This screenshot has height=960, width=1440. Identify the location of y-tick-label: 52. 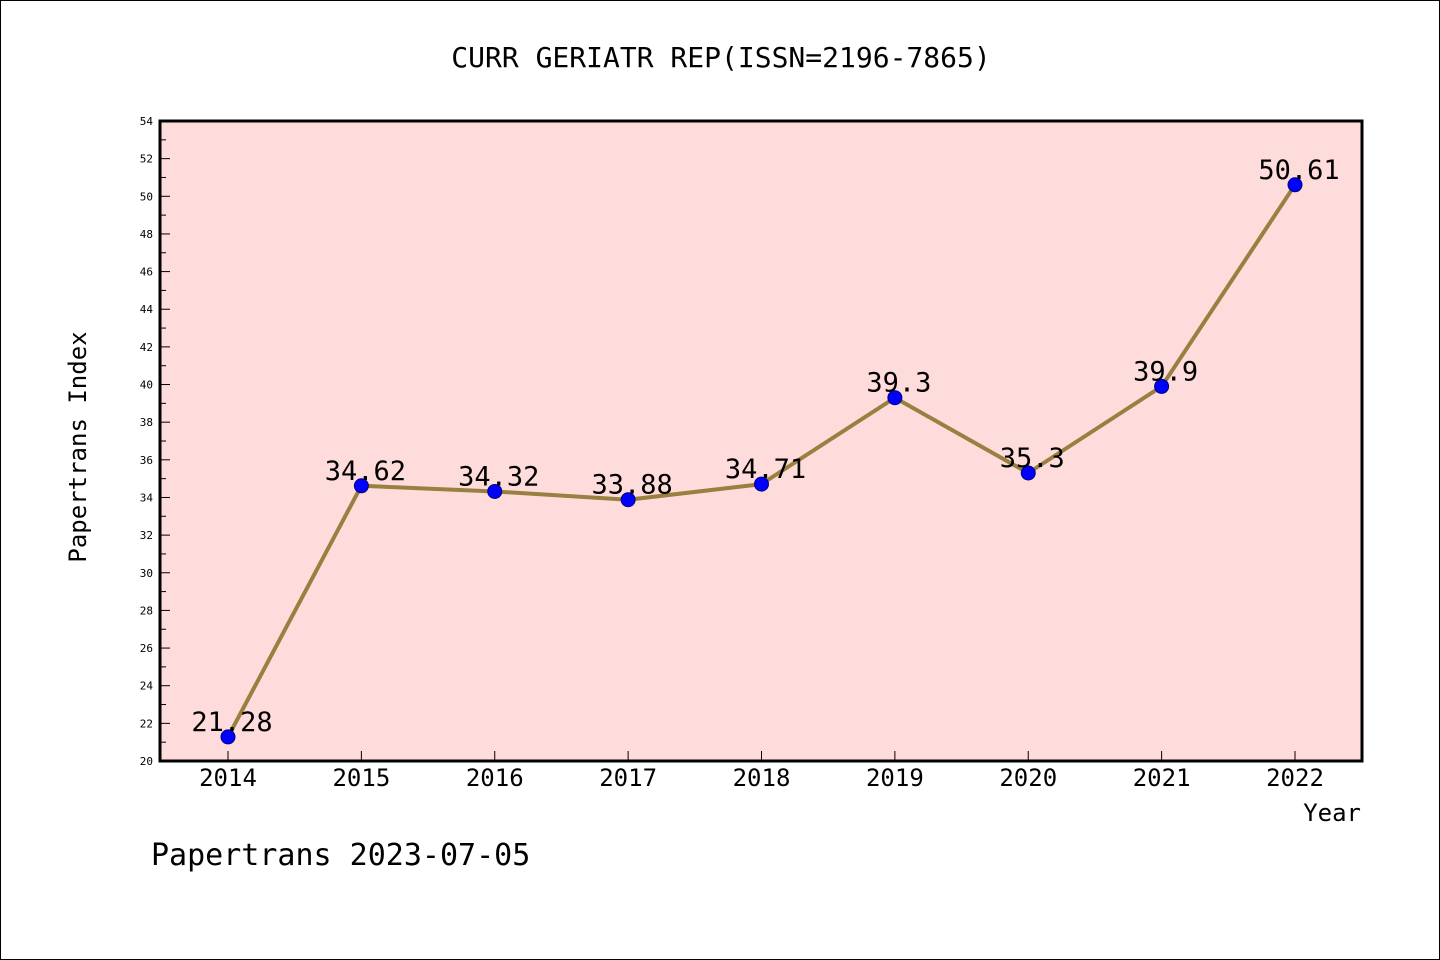
(146, 159).